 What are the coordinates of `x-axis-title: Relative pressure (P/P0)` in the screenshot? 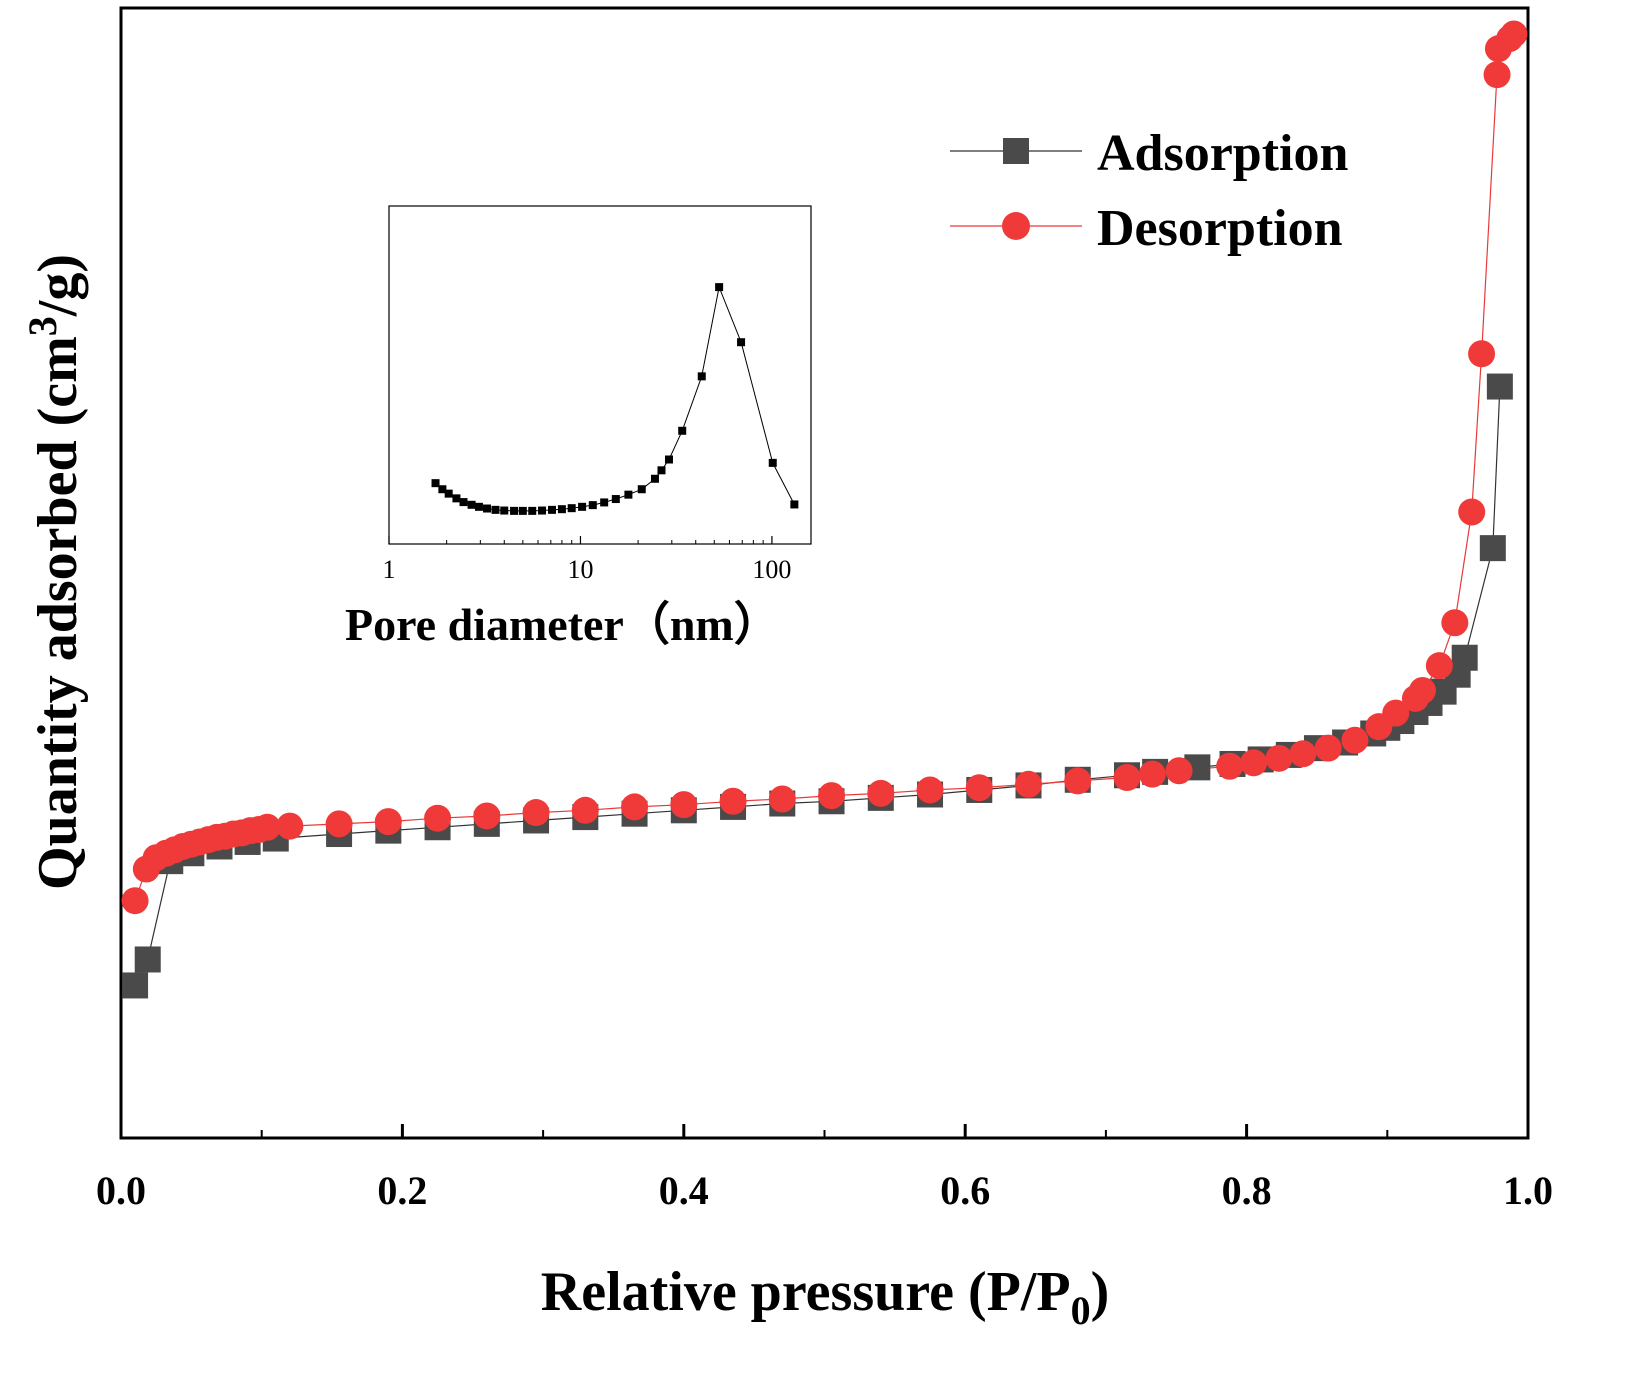 It's located at (825, 1297).